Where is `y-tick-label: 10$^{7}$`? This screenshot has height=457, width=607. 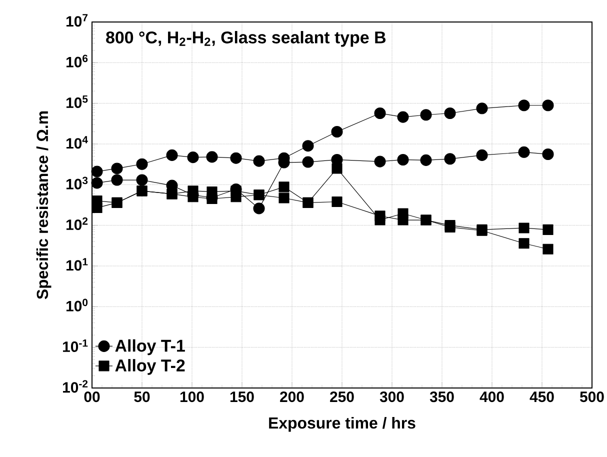 y-tick-label: 10$^{7}$ is located at coordinates (77, 20).